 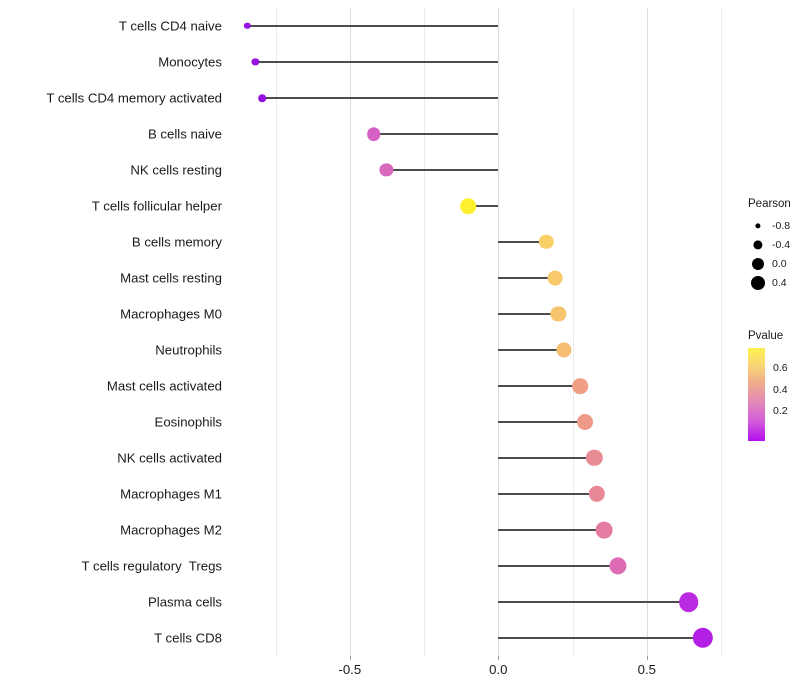 I want to click on x-axis-tick-label: 0.0, so click(x=498, y=669).